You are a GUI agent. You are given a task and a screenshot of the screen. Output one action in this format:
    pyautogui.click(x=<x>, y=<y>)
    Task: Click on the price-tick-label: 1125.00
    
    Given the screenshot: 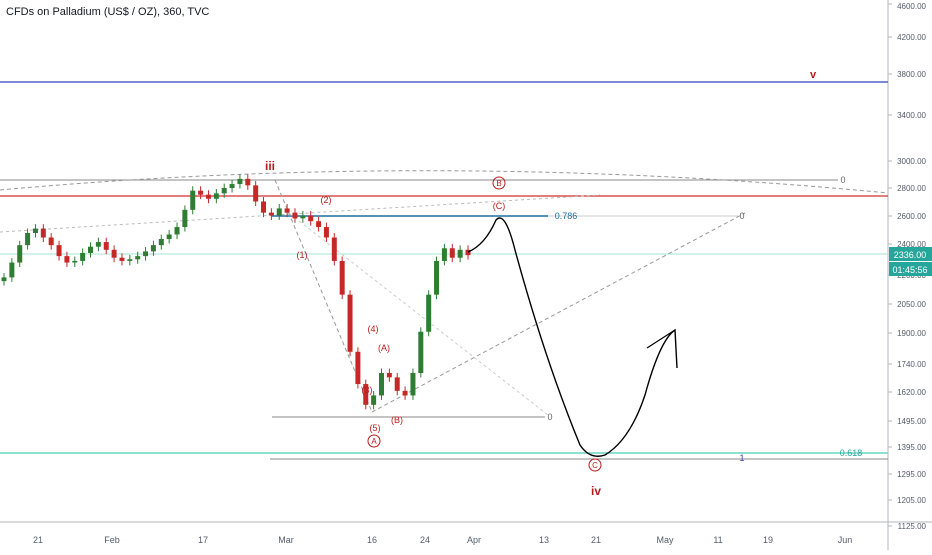 What is the action you would take?
    pyautogui.click(x=912, y=526)
    